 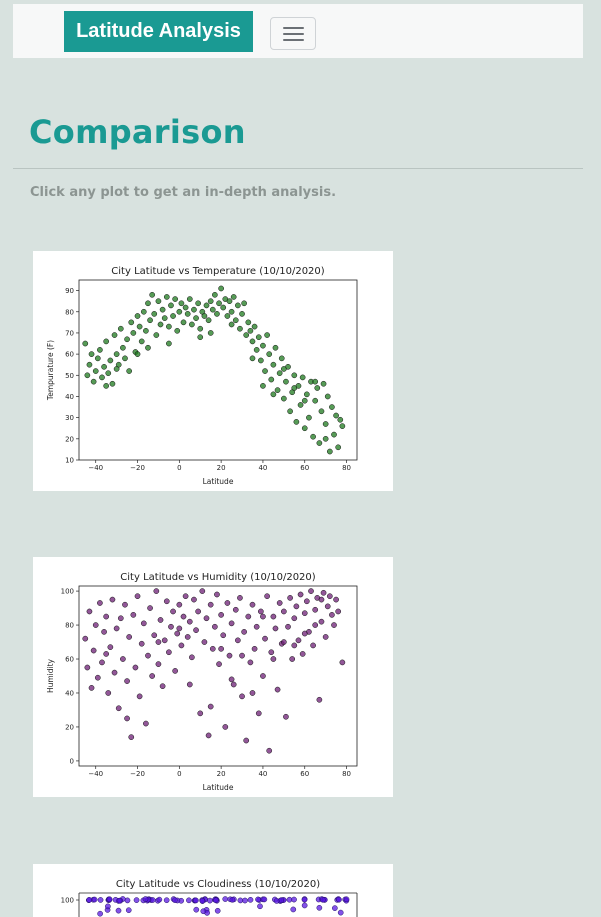 What do you see at coordinates (137, 132) in the screenshot?
I see `page-title: Comparison` at bounding box center [137, 132].